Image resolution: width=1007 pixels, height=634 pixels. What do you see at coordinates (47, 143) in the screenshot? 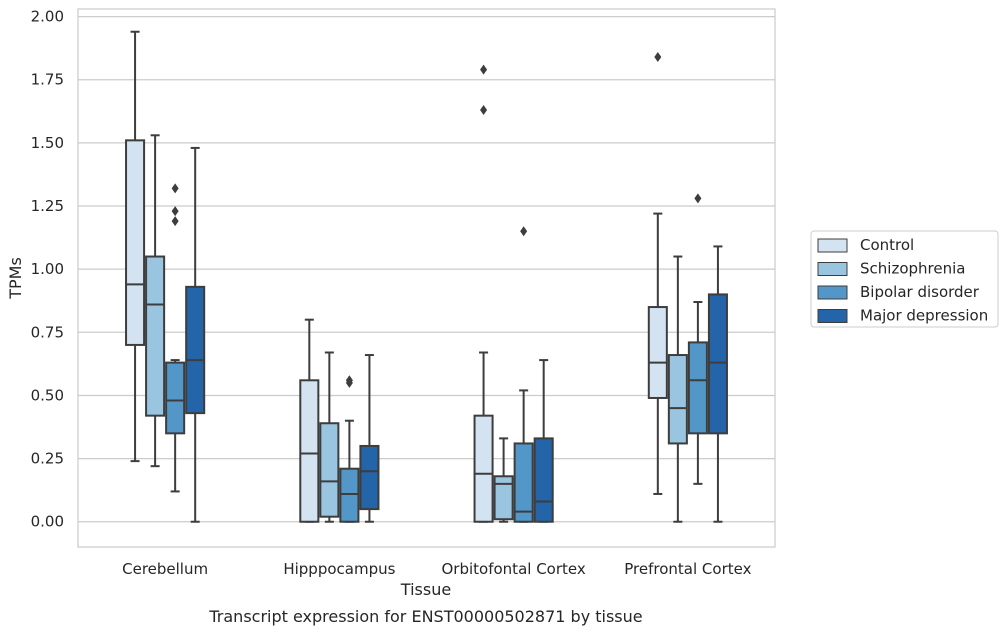
I see `y-tick-label: 1.50` at bounding box center [47, 143].